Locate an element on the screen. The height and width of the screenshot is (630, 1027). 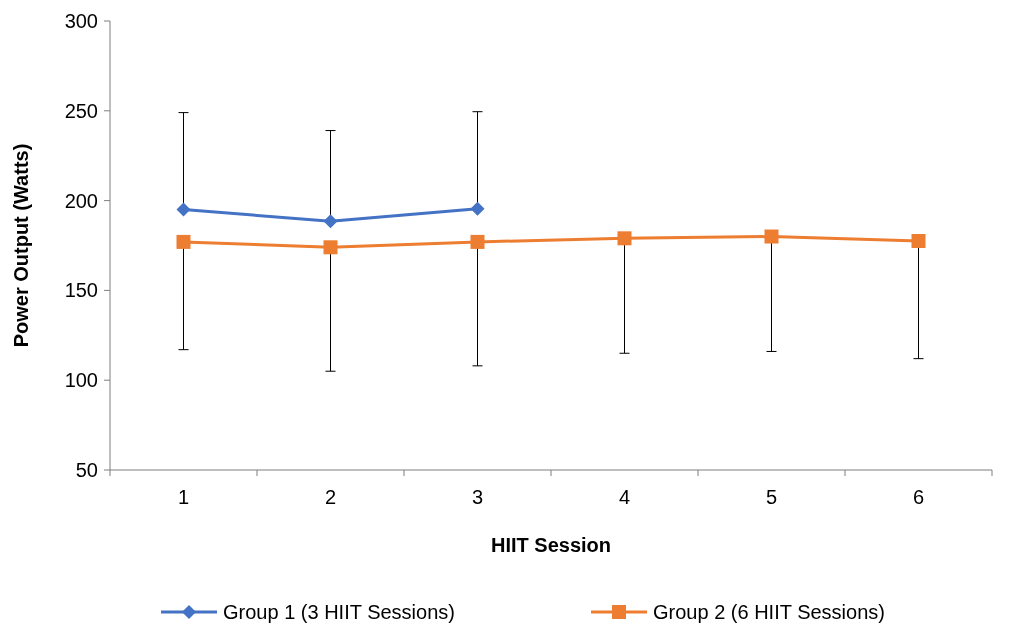
x-tick-label: 6 is located at coordinates (918, 497).